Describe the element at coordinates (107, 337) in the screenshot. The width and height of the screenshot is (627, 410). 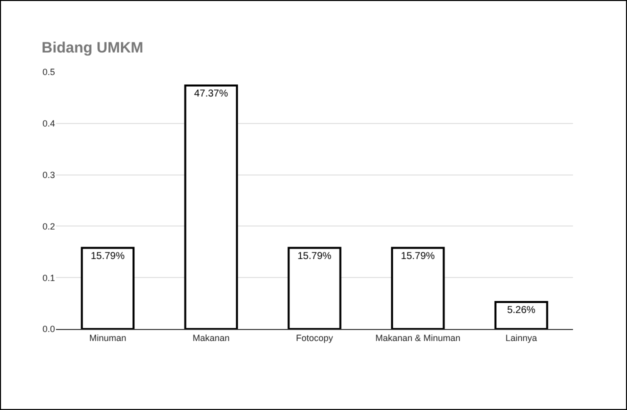
I see `x-tick-label: Minuman` at that location.